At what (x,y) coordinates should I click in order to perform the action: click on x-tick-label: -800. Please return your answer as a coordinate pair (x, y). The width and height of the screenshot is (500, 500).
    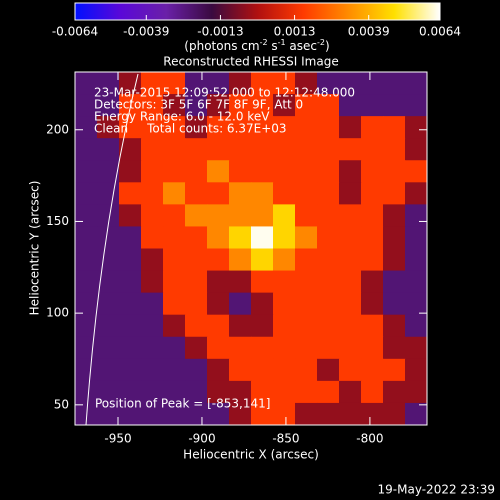
    Looking at the image, I should click on (369, 439).